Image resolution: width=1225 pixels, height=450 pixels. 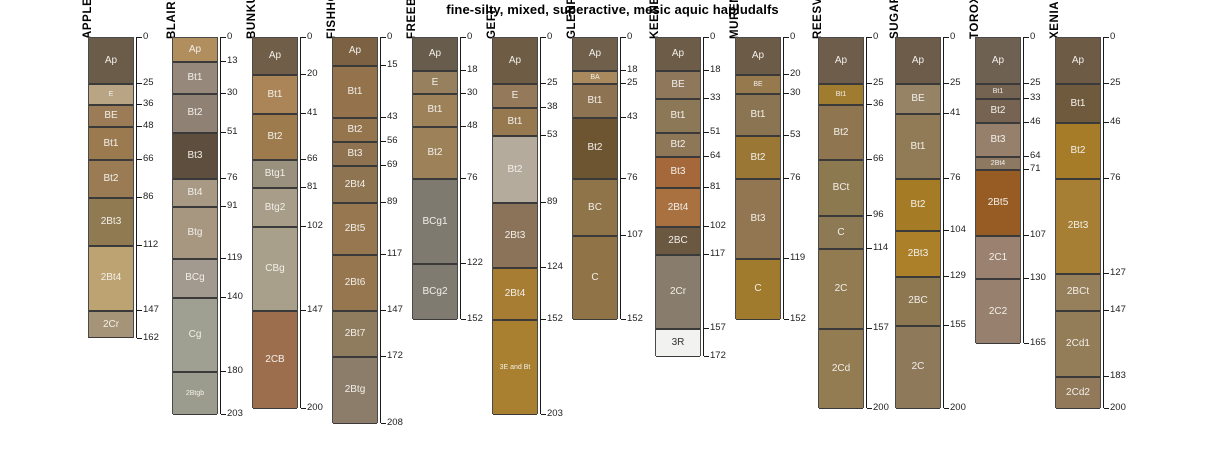 I want to click on axis-tick-label: 53, so click(x=795, y=135).